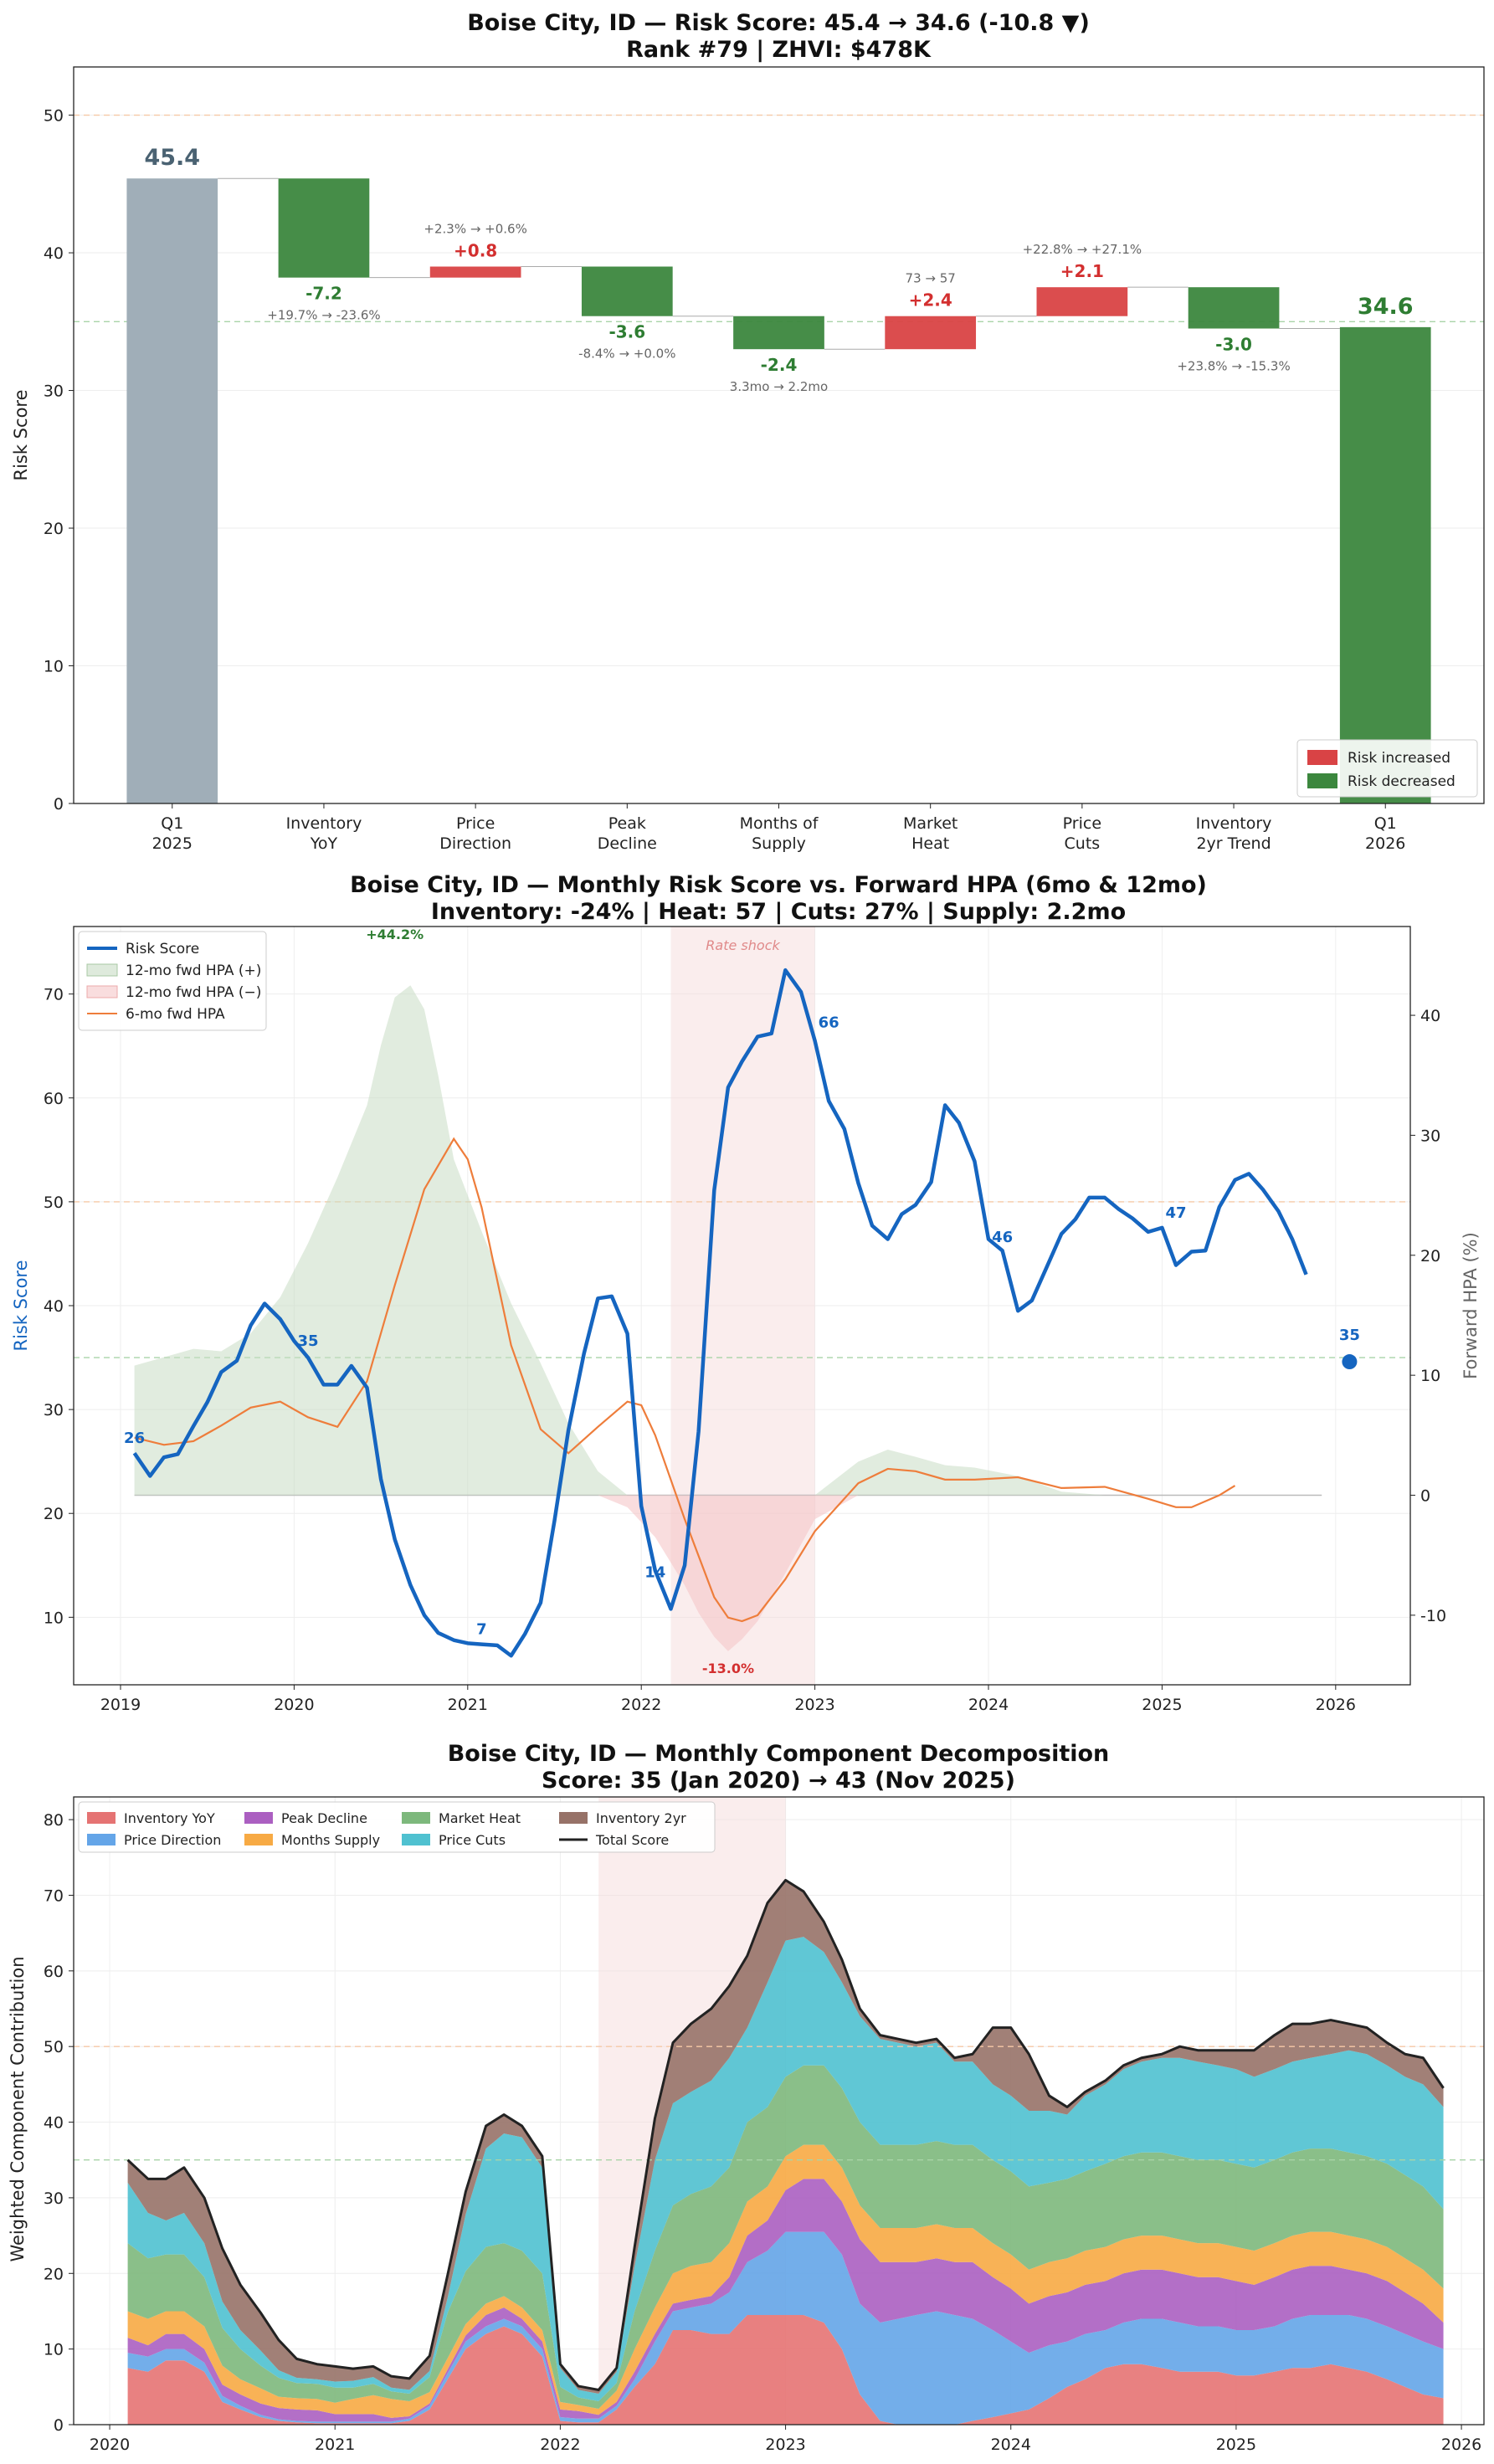 The width and height of the screenshot is (1494, 2464). What do you see at coordinates (1082, 271) in the screenshot?
I see `waterfall-delta-label: +2.1` at bounding box center [1082, 271].